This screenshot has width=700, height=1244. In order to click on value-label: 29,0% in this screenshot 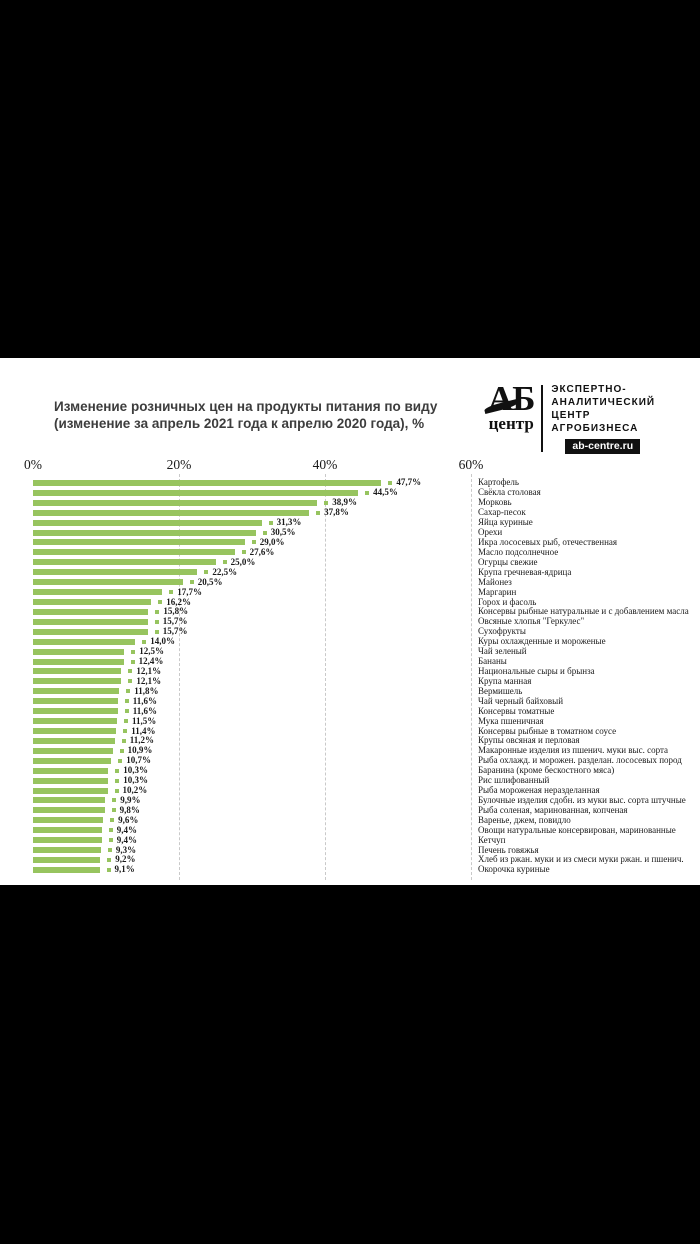, I will do `click(272, 541)`.